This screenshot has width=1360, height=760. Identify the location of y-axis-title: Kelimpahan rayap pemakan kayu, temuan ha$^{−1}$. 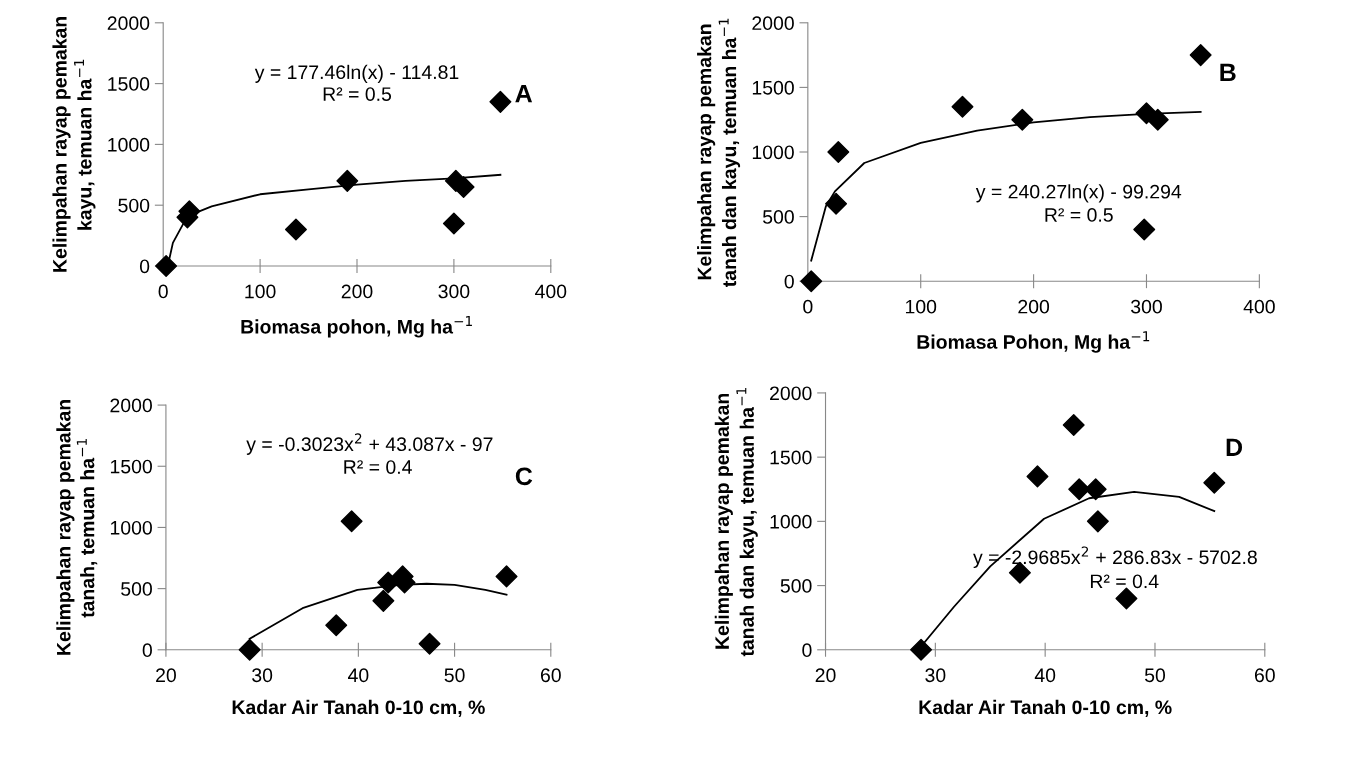
(74, 144).